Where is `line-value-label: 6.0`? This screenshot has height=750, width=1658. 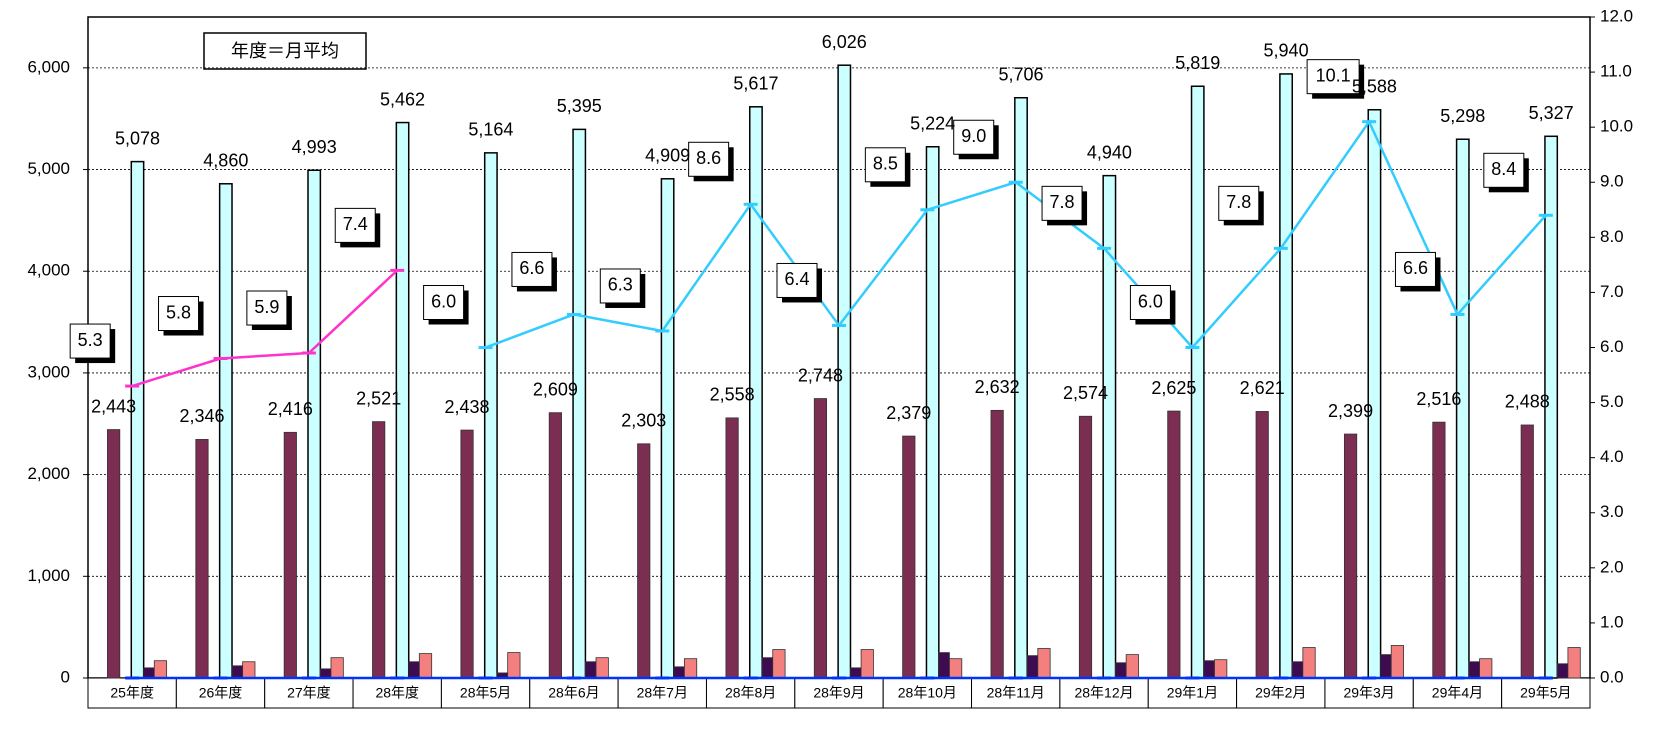 line-value-label: 6.0 is located at coordinates (1150, 301).